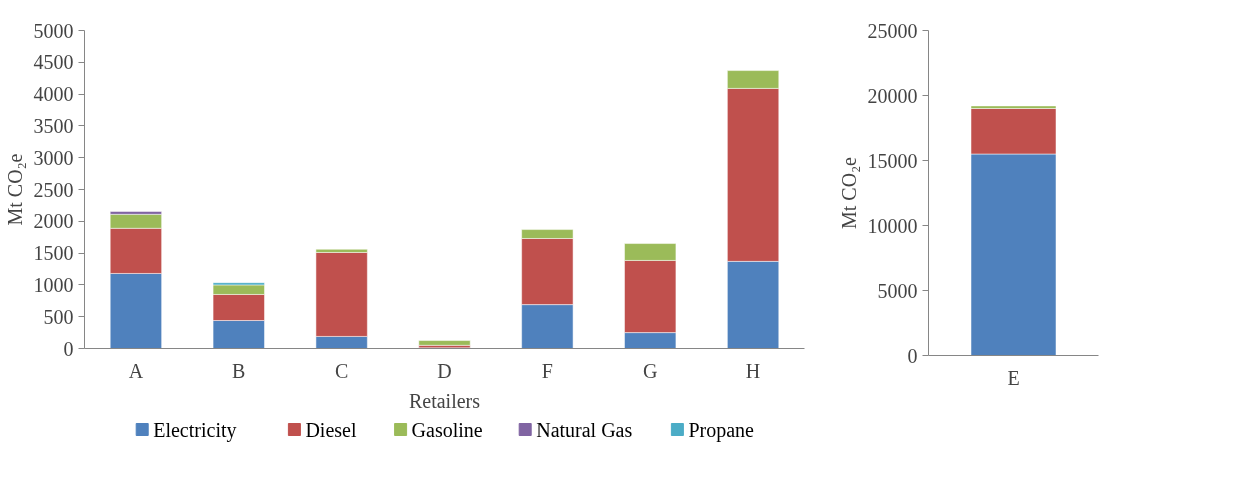 The height and width of the screenshot is (491, 1245). I want to click on y-tick-label: 20000, so click(892, 95).